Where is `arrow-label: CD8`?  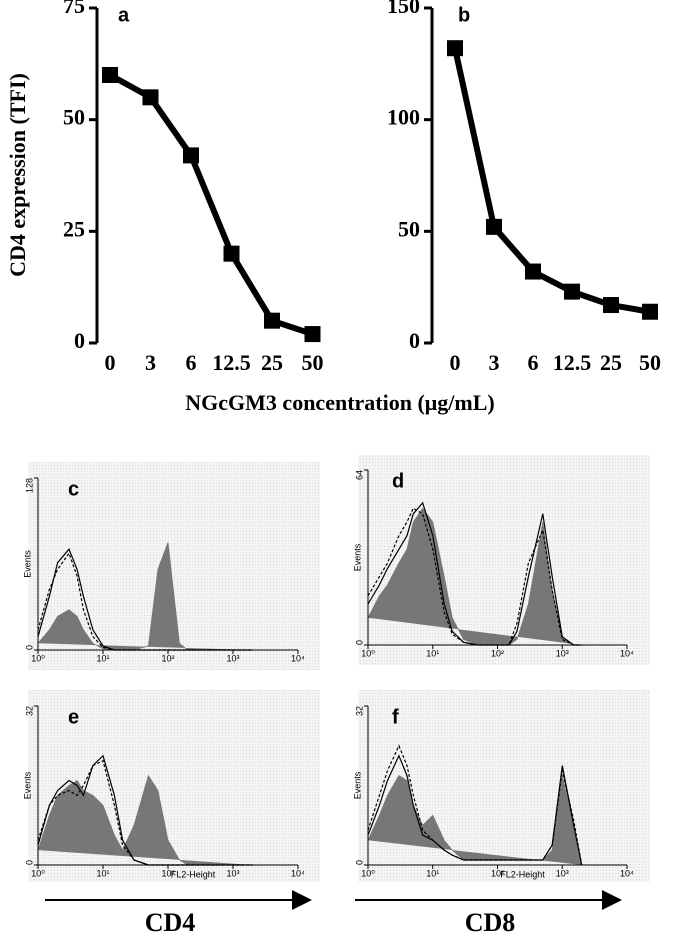 arrow-label: CD8 is located at coordinates (490, 922).